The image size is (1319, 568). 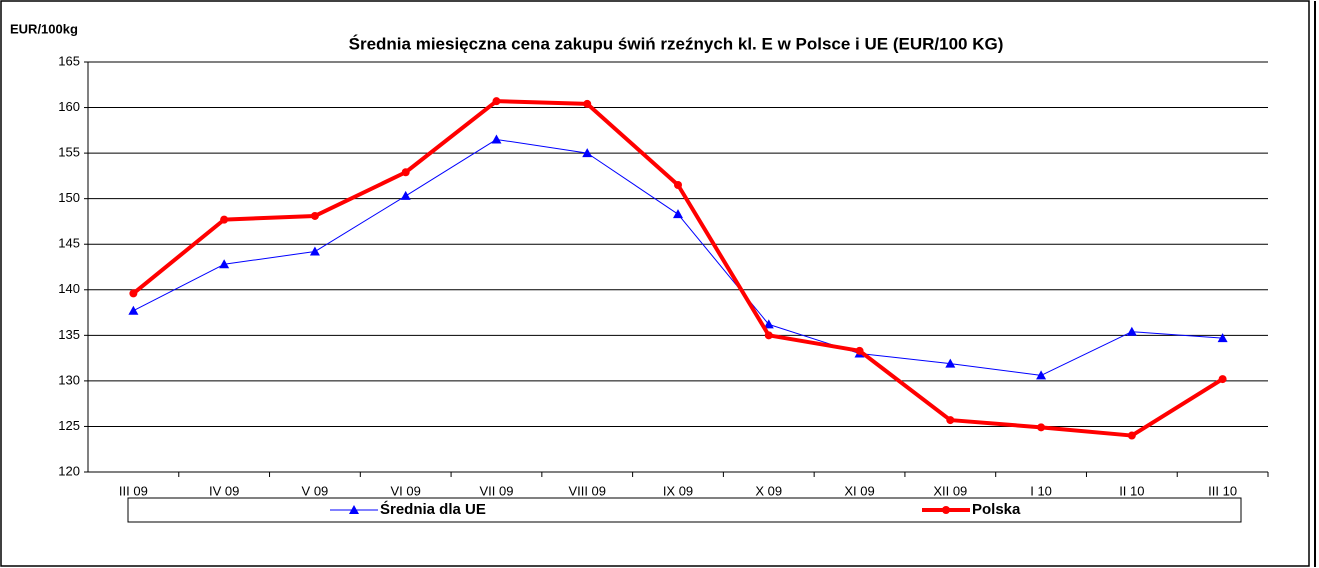 What do you see at coordinates (678, 490) in the screenshot?
I see `x-tick-label: IX 09` at bounding box center [678, 490].